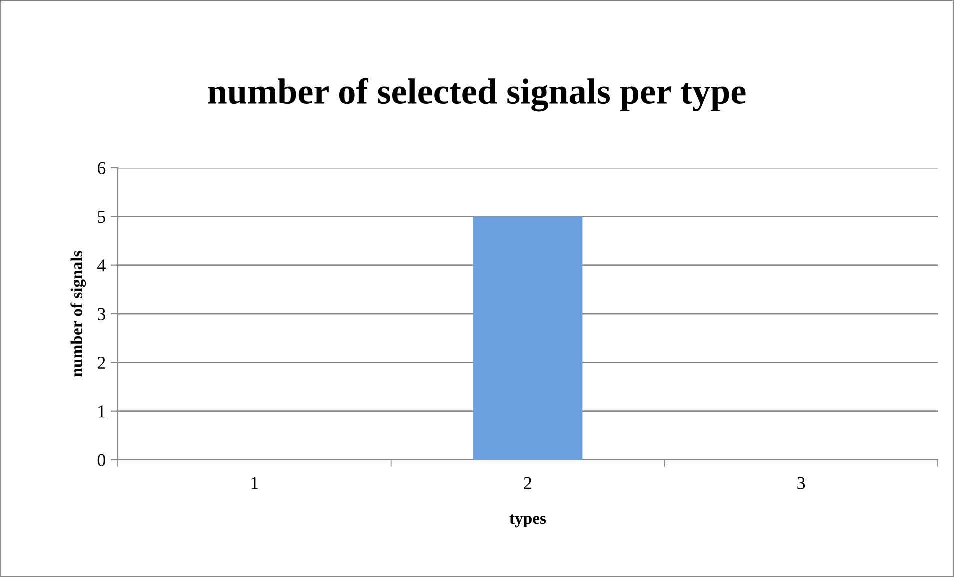  Describe the element at coordinates (102, 266) in the screenshot. I see `y-tick-label: 4` at that location.